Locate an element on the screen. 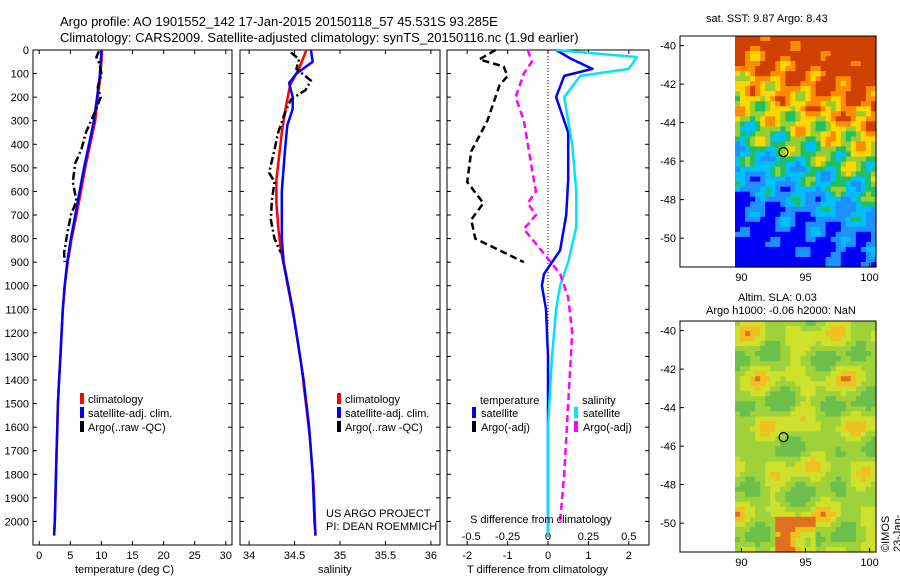 The width and height of the screenshot is (900, 580). y-tick-label: 100 is located at coordinates (20, 75).